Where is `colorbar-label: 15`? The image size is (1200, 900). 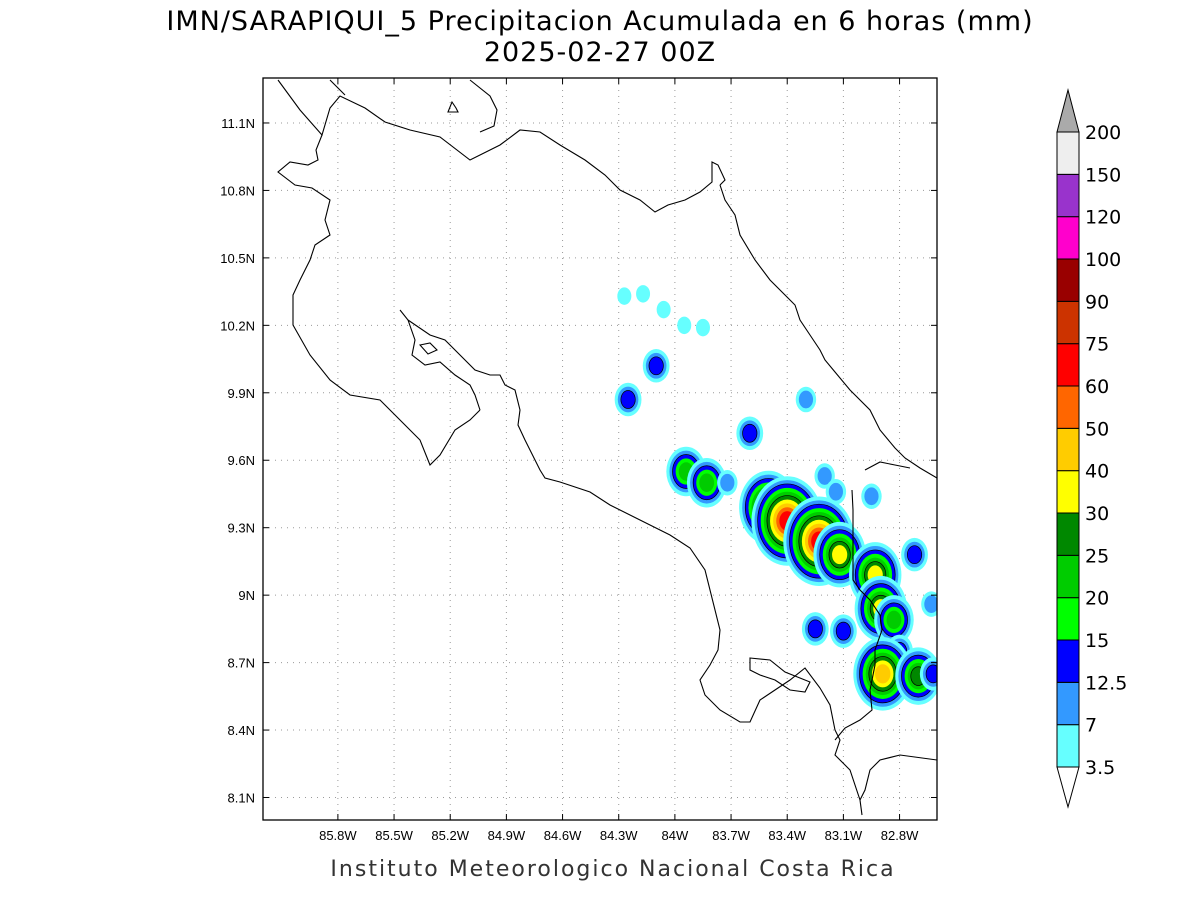 colorbar-label: 15 is located at coordinates (1097, 641).